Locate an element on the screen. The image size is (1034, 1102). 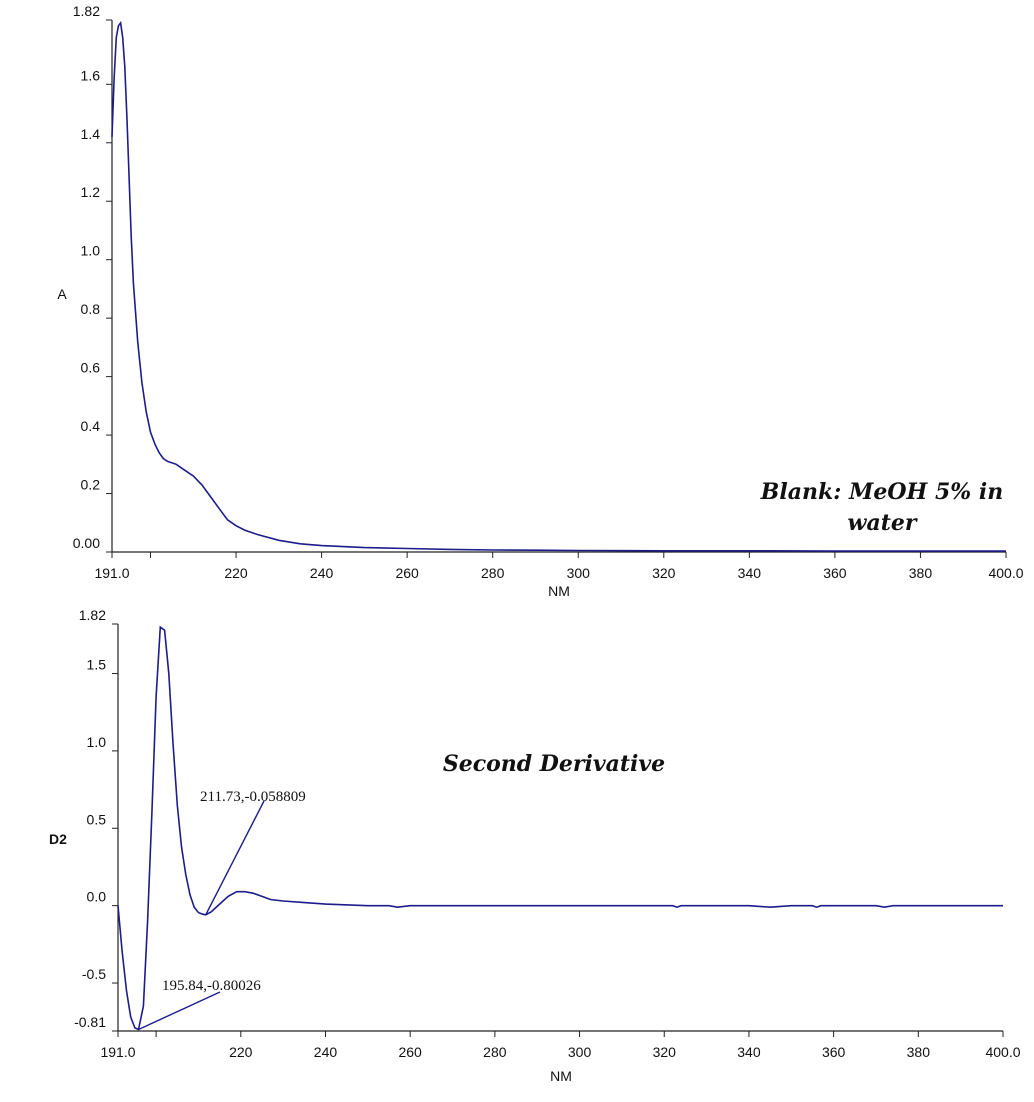
y-axis-title: D2 is located at coordinates (58, 839).